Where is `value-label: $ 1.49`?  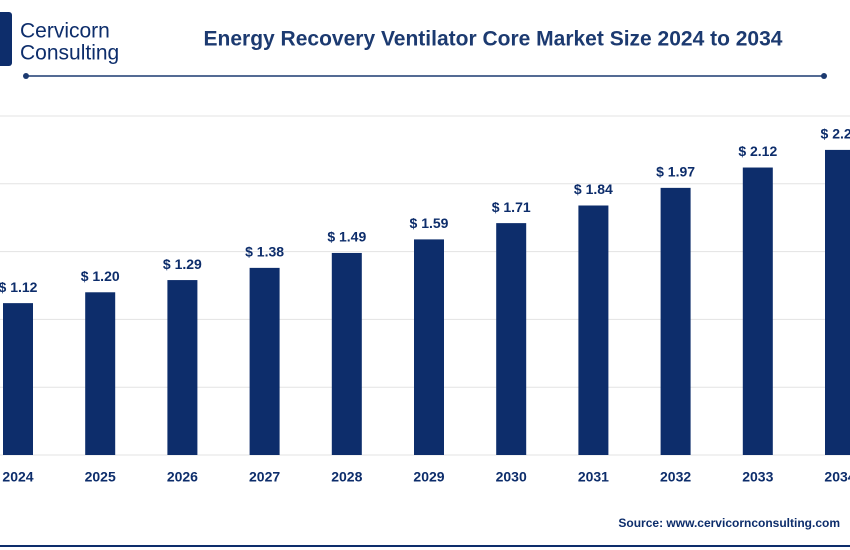
value-label: $ 1.49 is located at coordinates (346, 237).